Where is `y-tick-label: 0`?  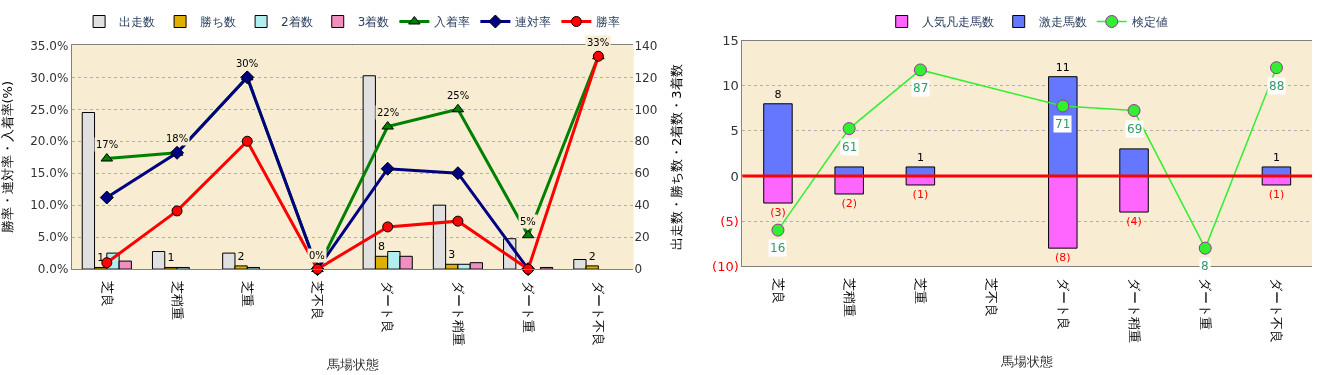
y-tick-label: 0 is located at coordinates (734, 176).